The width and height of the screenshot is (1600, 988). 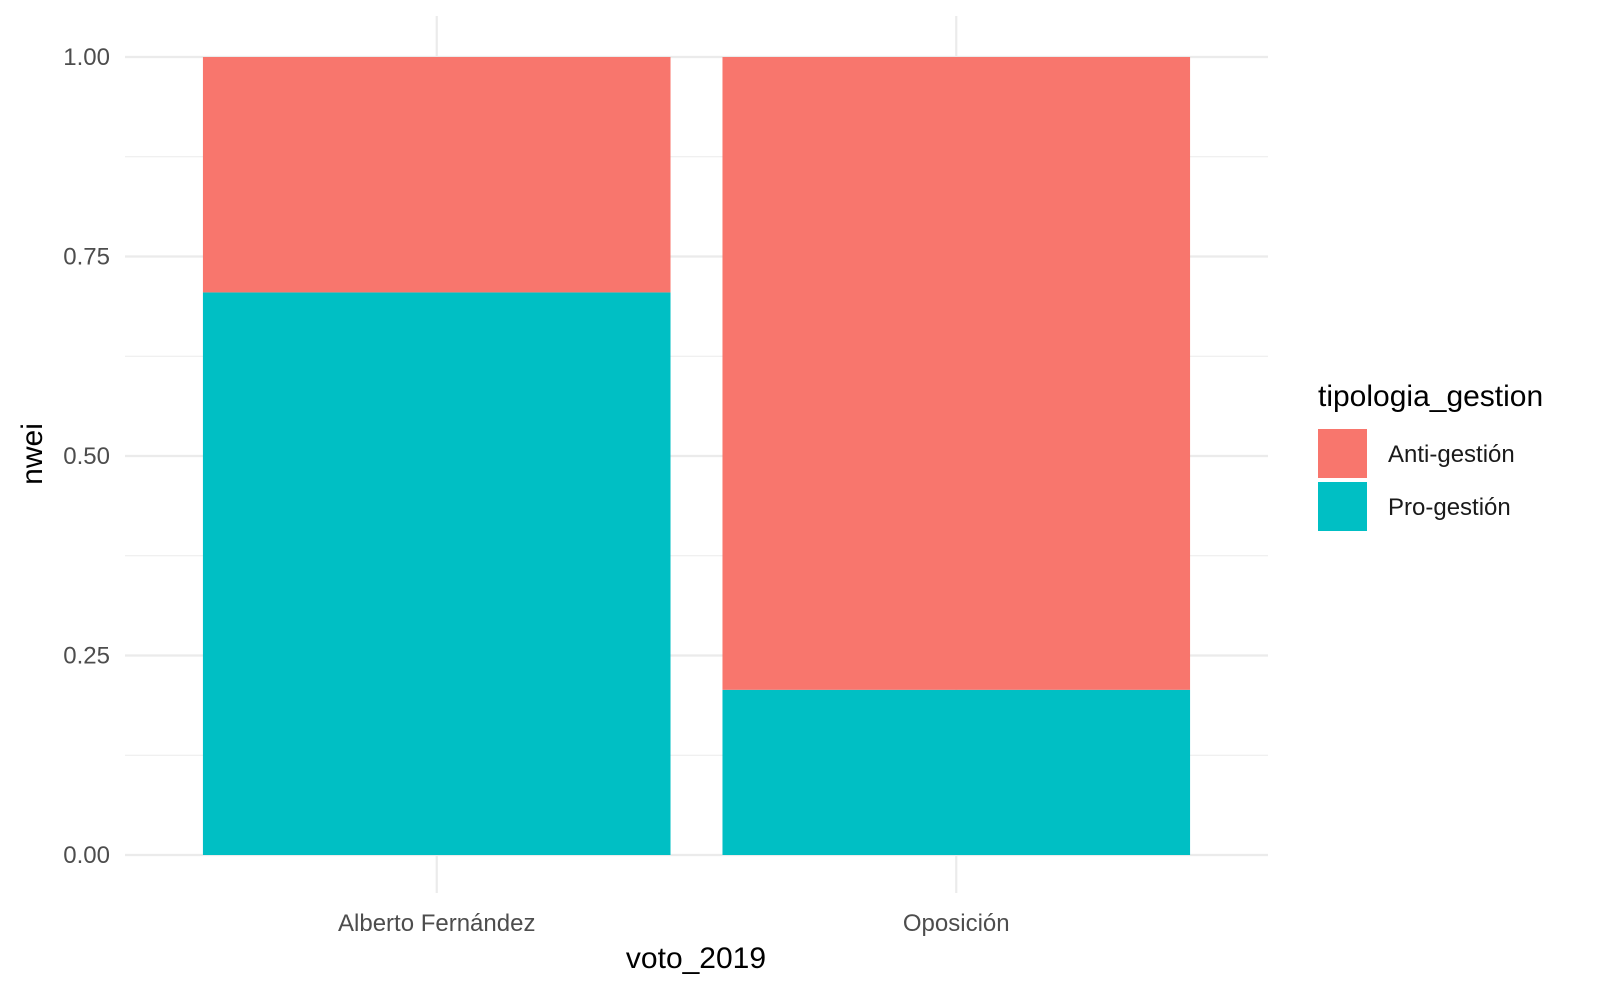 I want to click on y-tick-label: 0.50, so click(x=86, y=456).